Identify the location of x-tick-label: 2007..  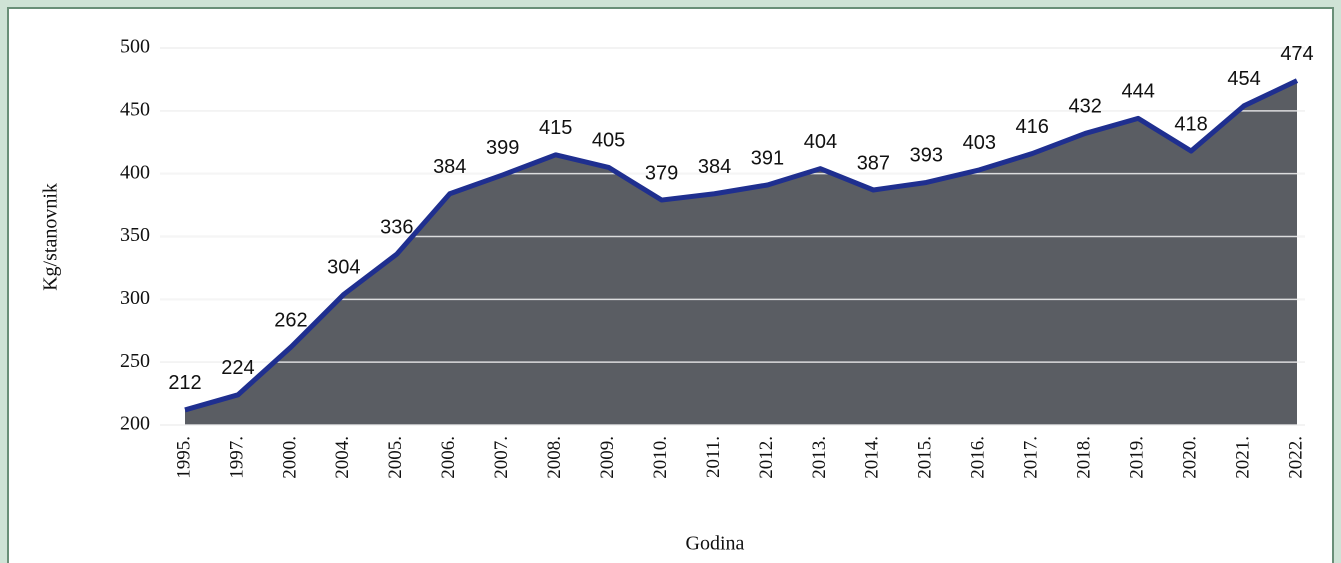
(501, 457).